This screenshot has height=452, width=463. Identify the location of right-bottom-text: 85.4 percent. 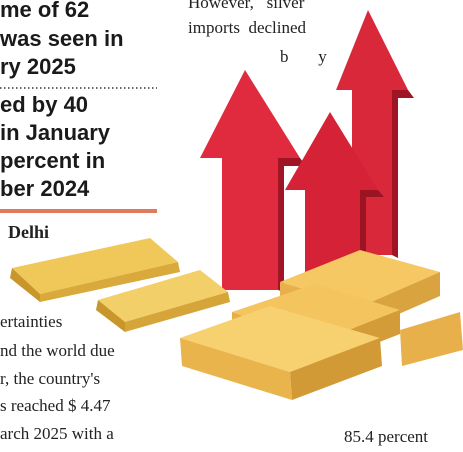
(386, 436).